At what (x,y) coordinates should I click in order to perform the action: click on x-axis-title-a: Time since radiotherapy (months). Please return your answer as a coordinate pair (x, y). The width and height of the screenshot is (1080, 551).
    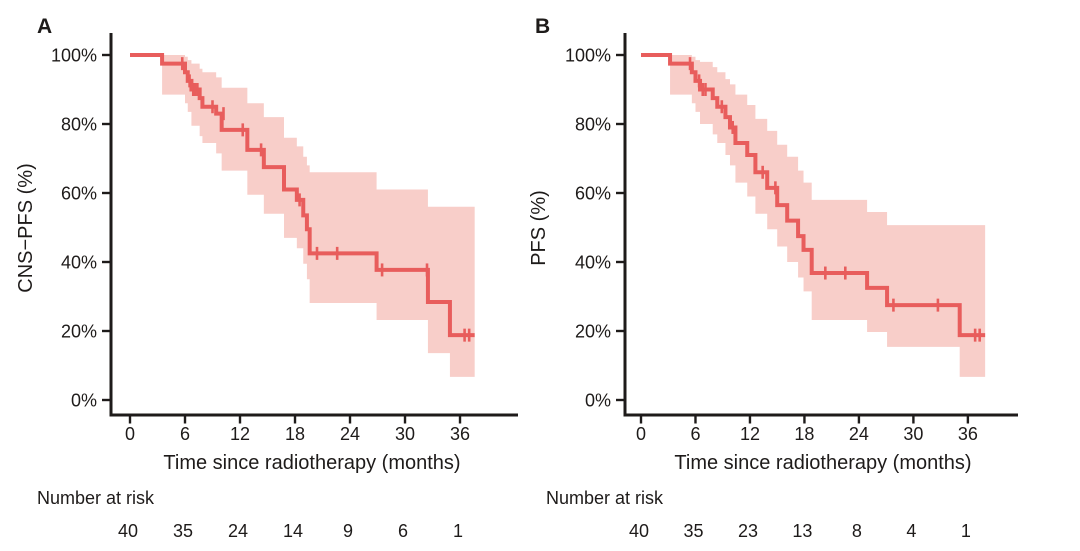
    Looking at the image, I should click on (312, 463).